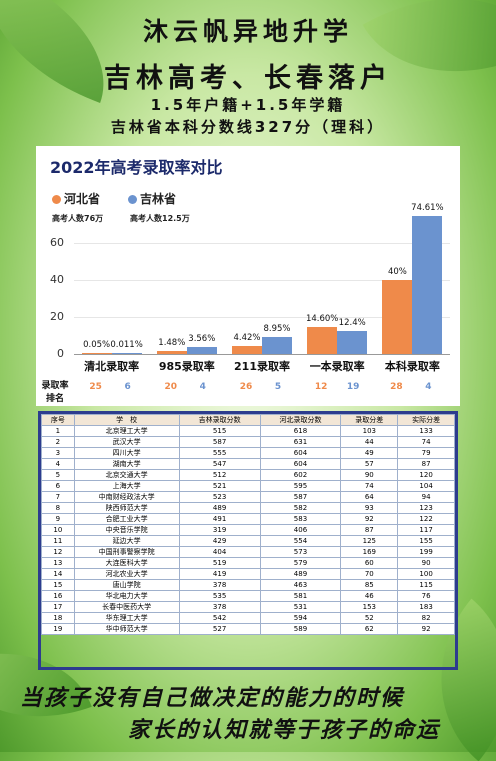 Image resolution: width=496 pixels, height=761 pixels. Describe the element at coordinates (353, 387) in the screenshot. I see `rank-jilin: 19` at that location.